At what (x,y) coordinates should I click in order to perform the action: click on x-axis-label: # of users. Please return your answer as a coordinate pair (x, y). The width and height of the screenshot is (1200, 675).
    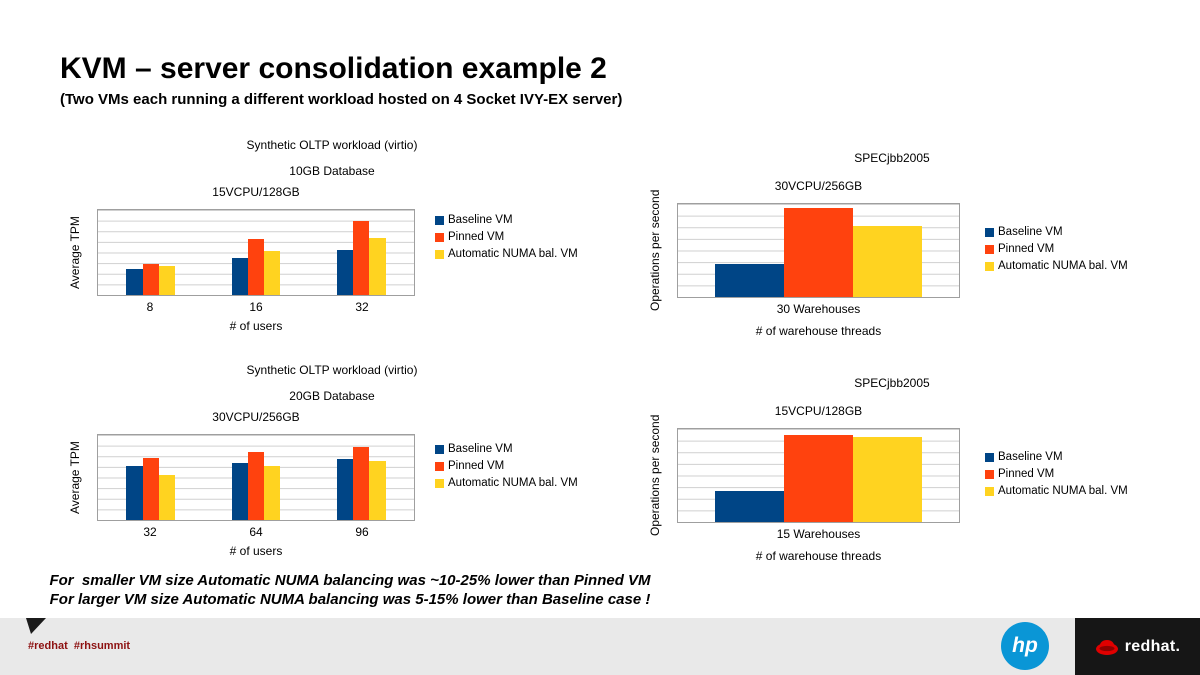
    Looking at the image, I should click on (256, 551).